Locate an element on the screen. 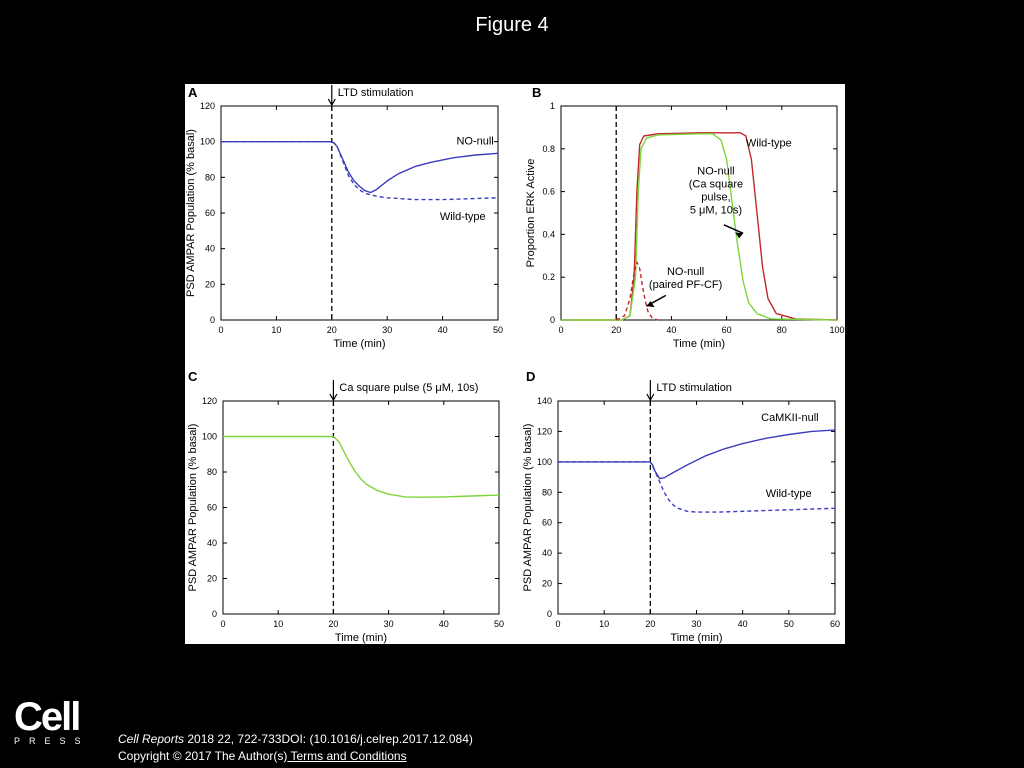 This screenshot has height=768, width=1024. panel-b-annotation: NO-null (Ca square pulse, 5 μM, 10s) is located at coordinates (716, 190).